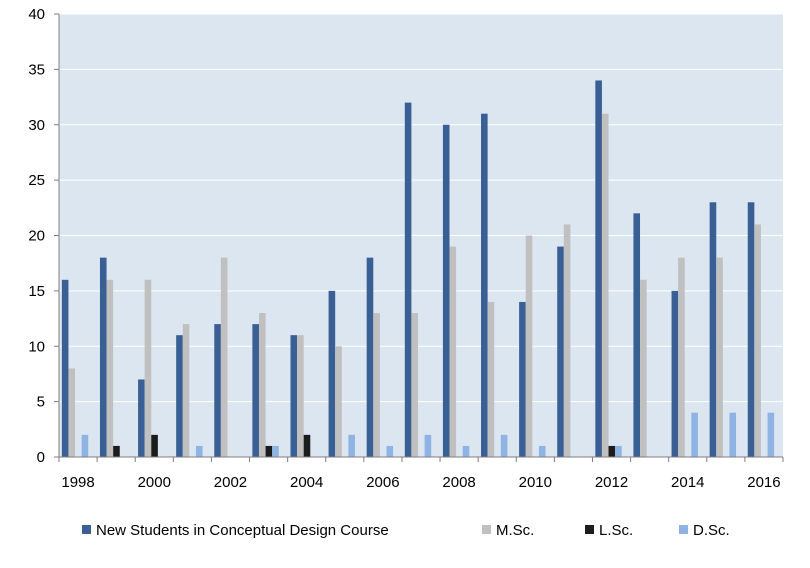 The width and height of the screenshot is (810, 568). What do you see at coordinates (41, 402) in the screenshot?
I see `y-tick-label: 5` at bounding box center [41, 402].